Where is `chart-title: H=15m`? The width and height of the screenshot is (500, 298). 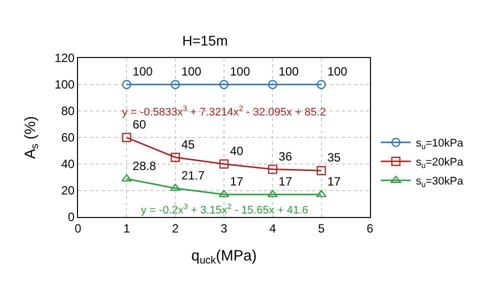 chart-title: H=15m is located at coordinates (205, 40).